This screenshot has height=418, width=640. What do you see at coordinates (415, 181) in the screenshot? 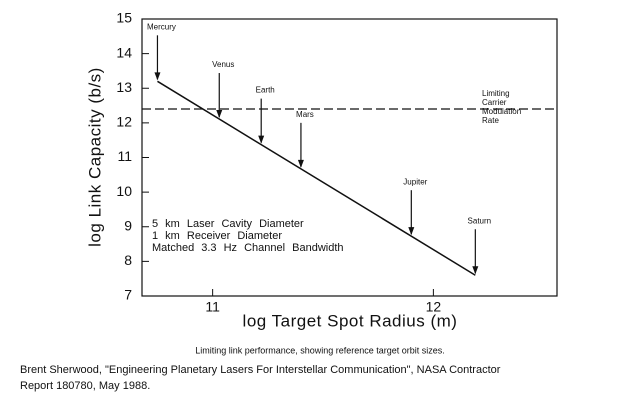
I see `marker-label: Jupiter` at bounding box center [415, 181].